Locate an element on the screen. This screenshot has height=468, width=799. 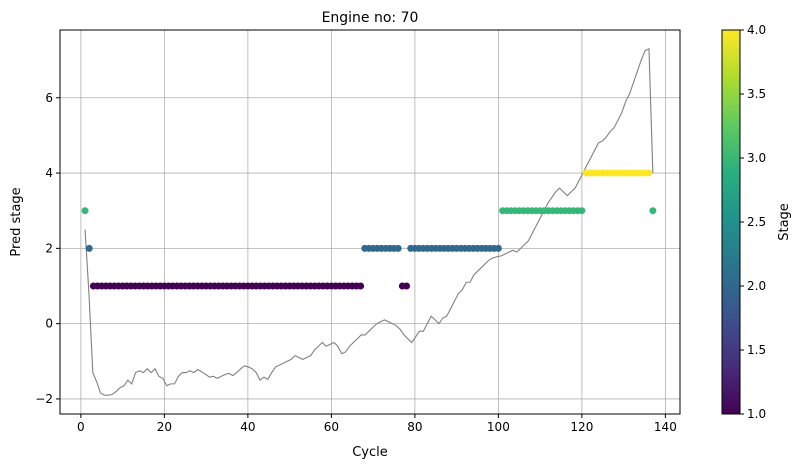
y-tick-label: 6 is located at coordinates (49, 98).